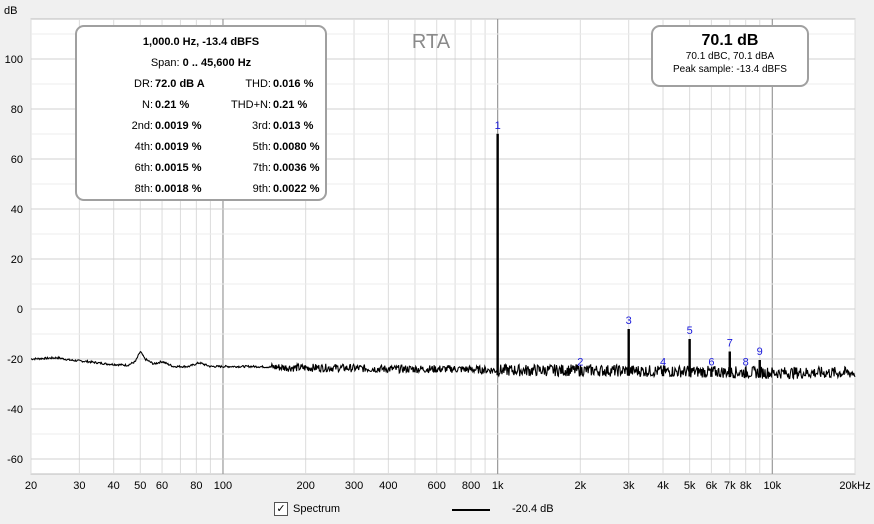 The height and width of the screenshot is (524, 874). Describe the element at coordinates (15, 460) in the screenshot. I see `y-tick-label: -60` at that location.